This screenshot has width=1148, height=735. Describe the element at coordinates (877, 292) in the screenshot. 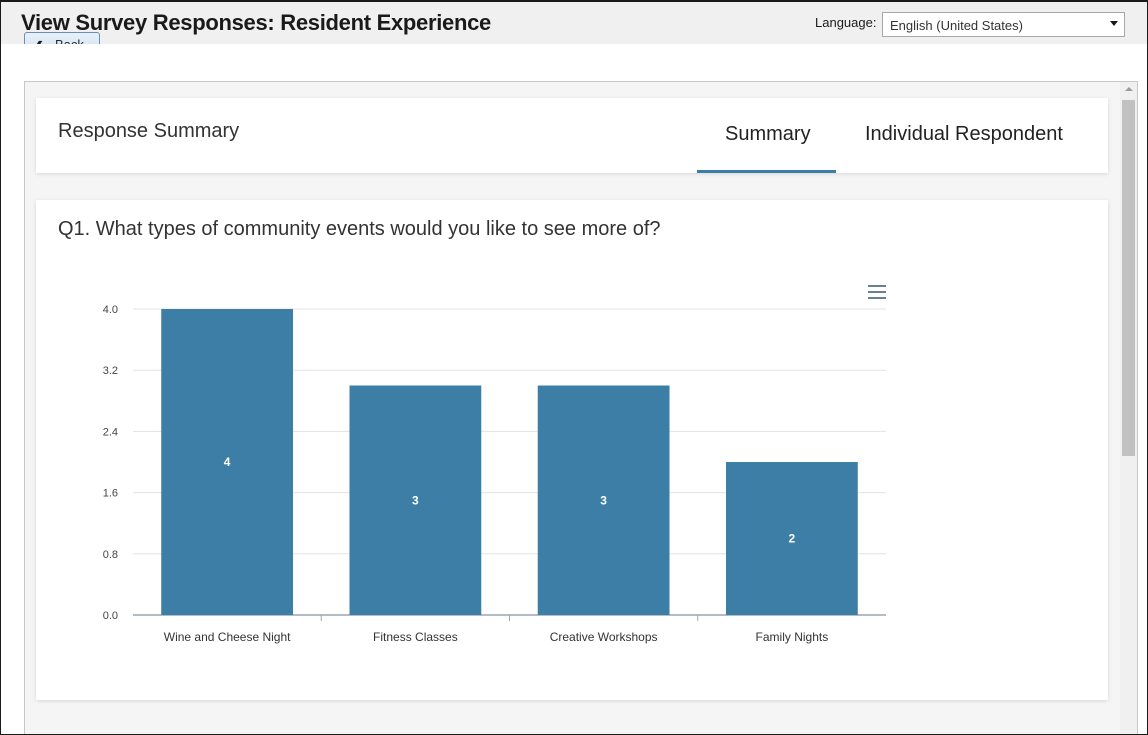

I see `hamburger-menu-icon` at that location.